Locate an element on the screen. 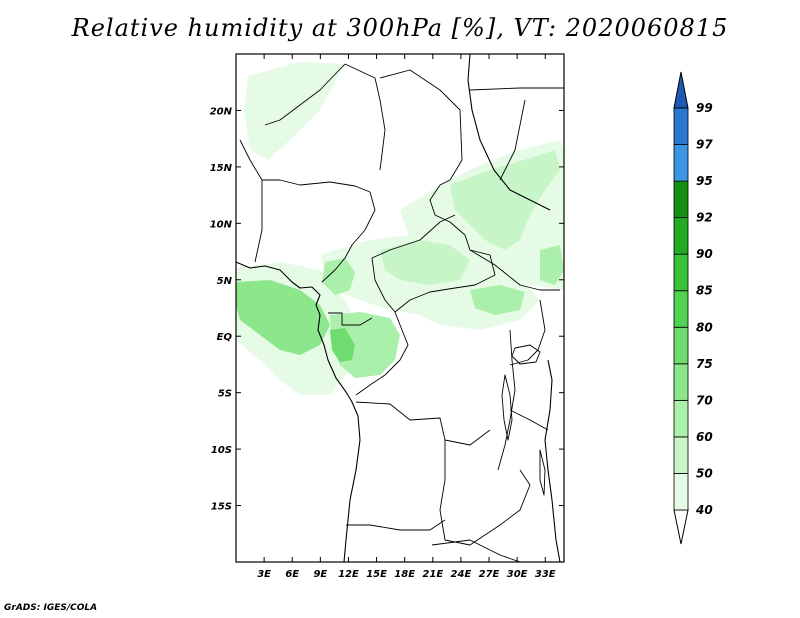 The width and height of the screenshot is (800, 618). lake-victoria is located at coordinates (526, 354).